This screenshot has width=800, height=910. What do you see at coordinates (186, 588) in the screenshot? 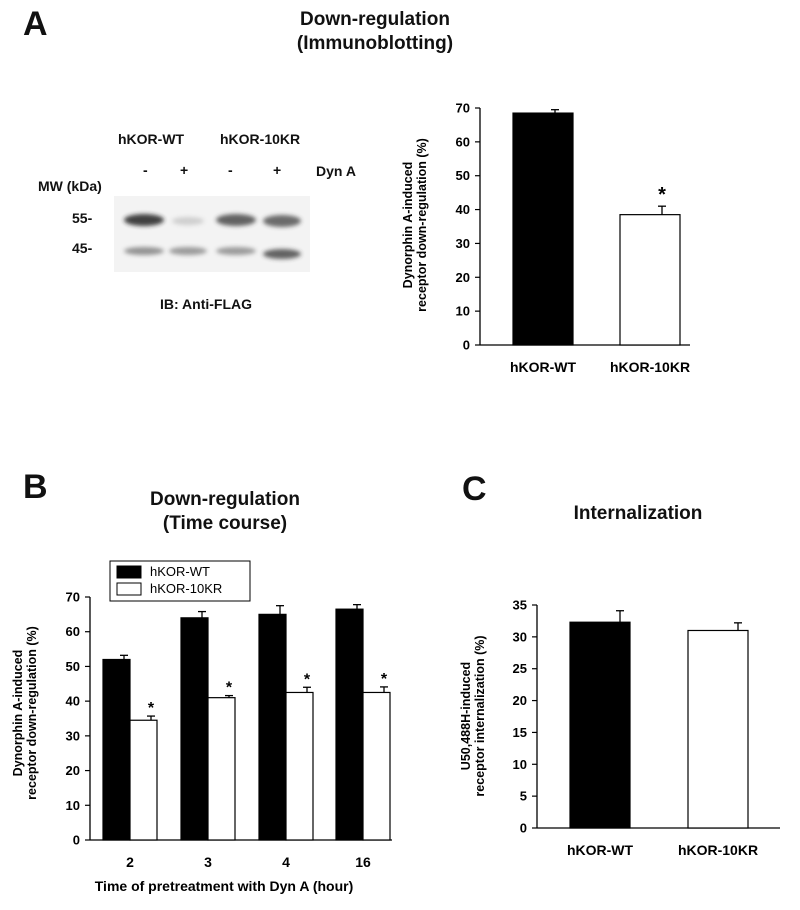
I see `chart-b-legend-label-10kr: hKOR-10KR` at bounding box center [186, 588].